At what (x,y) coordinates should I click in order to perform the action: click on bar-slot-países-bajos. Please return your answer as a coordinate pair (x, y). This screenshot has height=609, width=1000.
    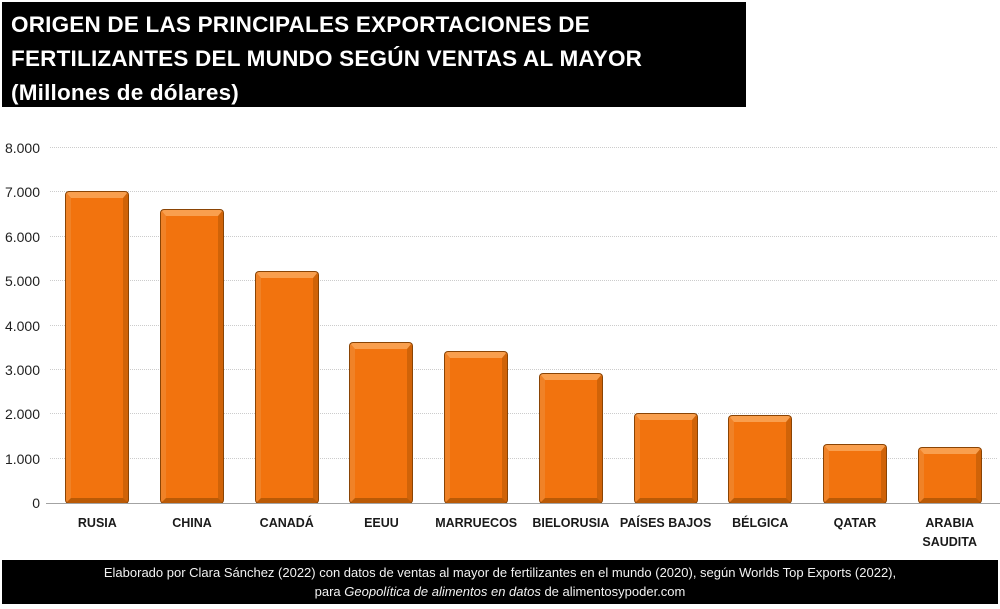
    Looking at the image, I should click on (665, 325).